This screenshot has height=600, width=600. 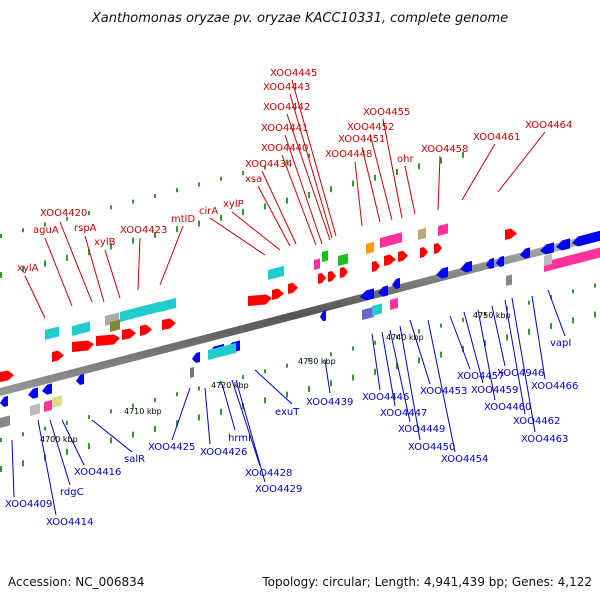 What do you see at coordinates (554, 386) in the screenshot?
I see `gene-label: XOO4466` at bounding box center [554, 386].